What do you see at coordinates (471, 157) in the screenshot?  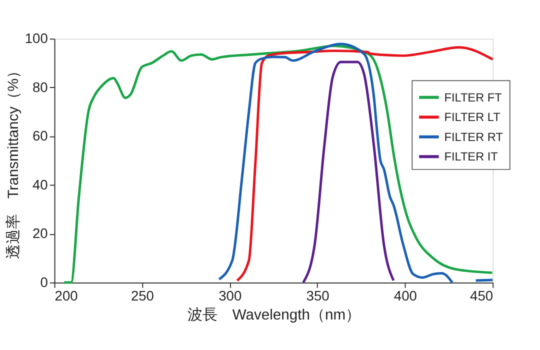 I see `legend-label: FILTER IT` at bounding box center [471, 157].